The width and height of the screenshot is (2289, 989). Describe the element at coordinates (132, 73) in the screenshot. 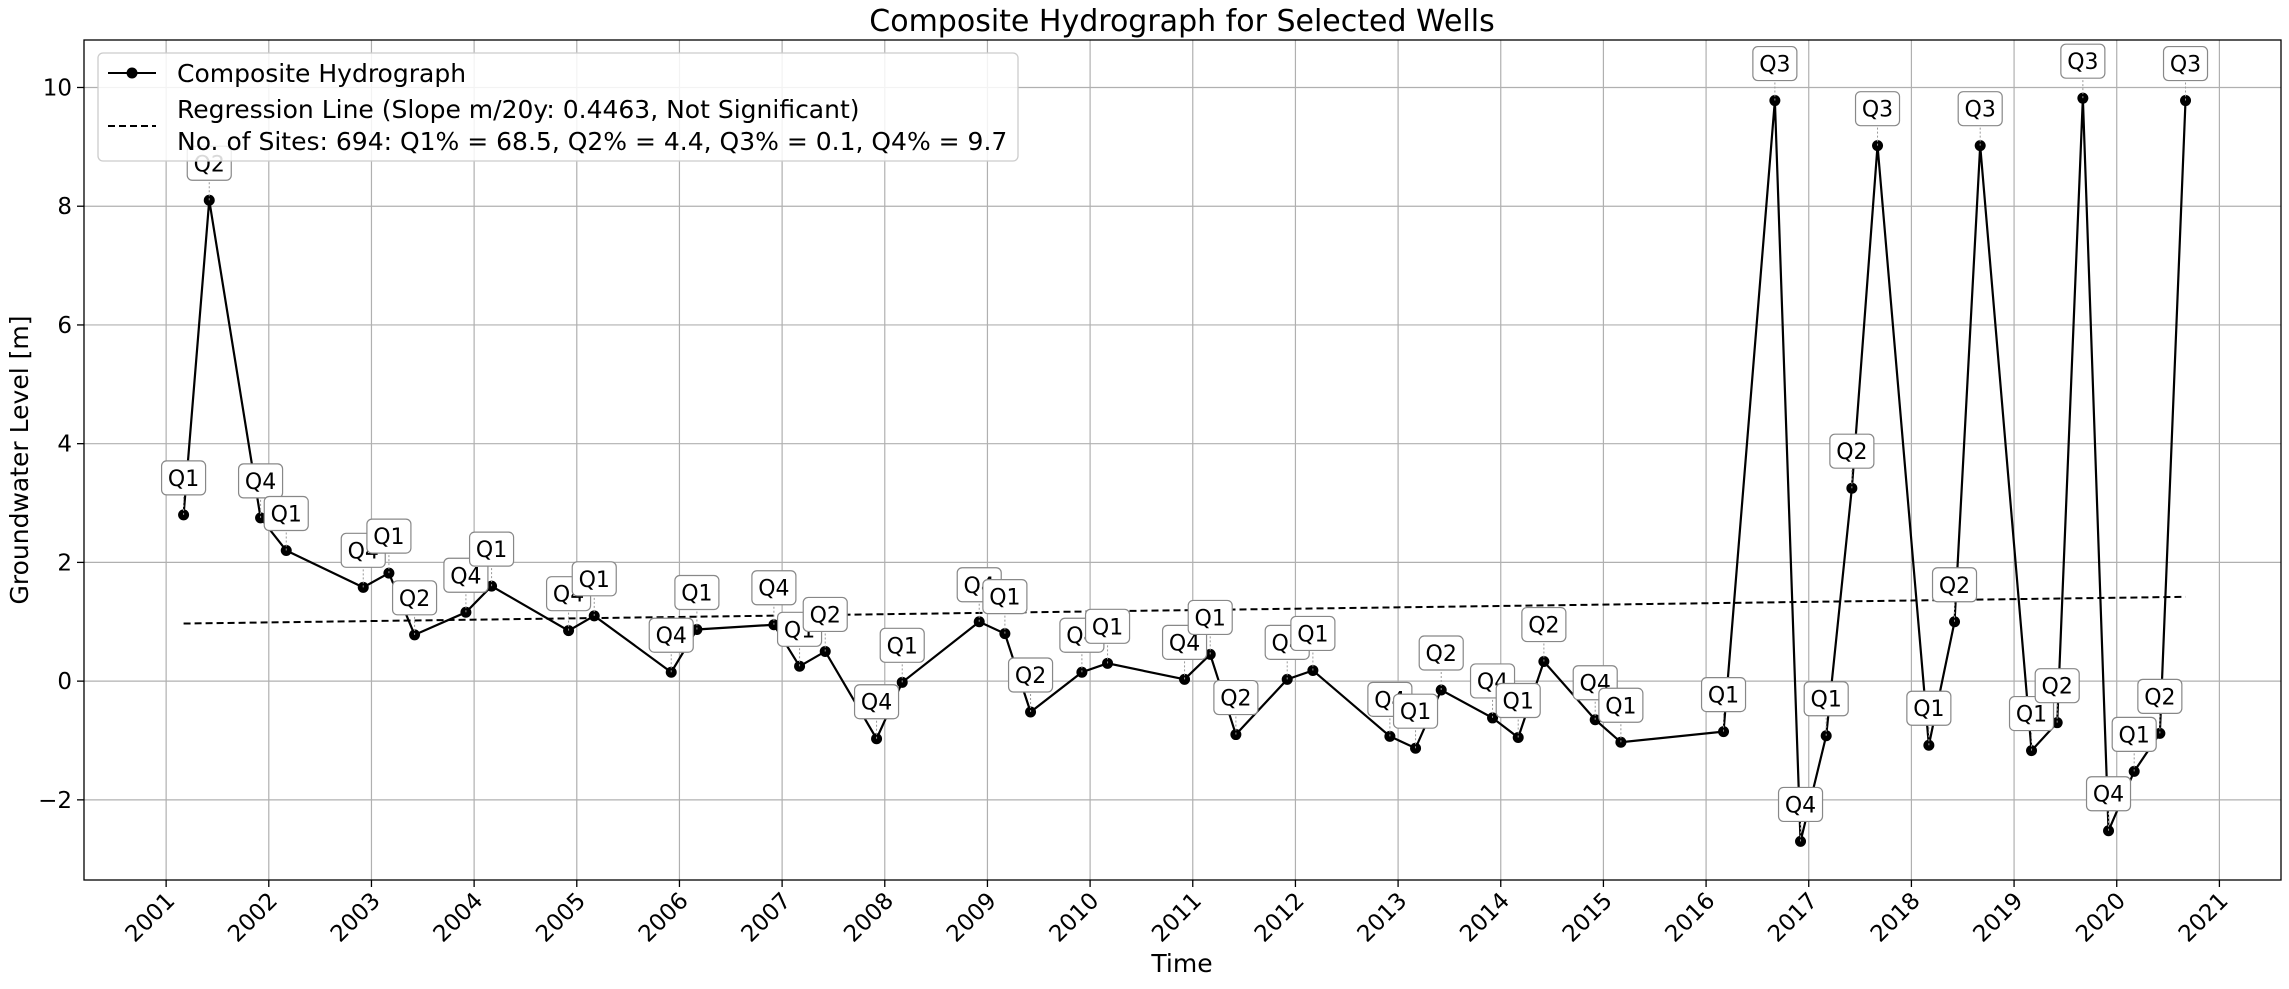

I see `legend-series-marker` at that location.